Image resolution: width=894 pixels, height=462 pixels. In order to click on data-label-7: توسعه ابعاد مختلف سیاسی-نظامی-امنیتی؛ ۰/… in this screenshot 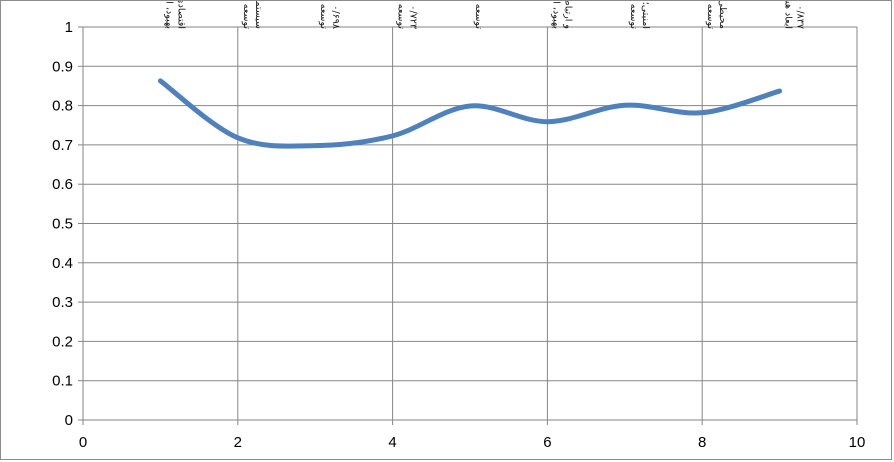, I will do `click(639, 15)`.